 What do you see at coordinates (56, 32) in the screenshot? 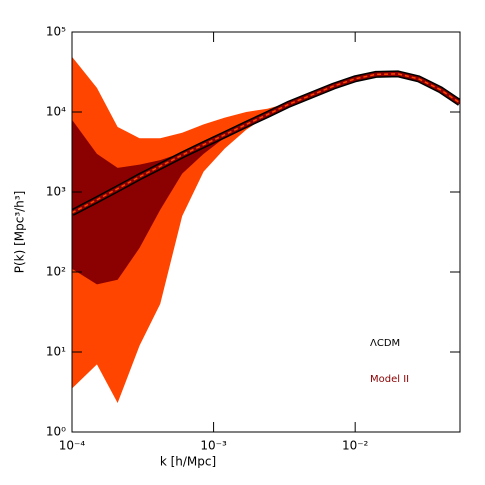
I see `y-tick-label: 10⁵` at bounding box center [56, 32].